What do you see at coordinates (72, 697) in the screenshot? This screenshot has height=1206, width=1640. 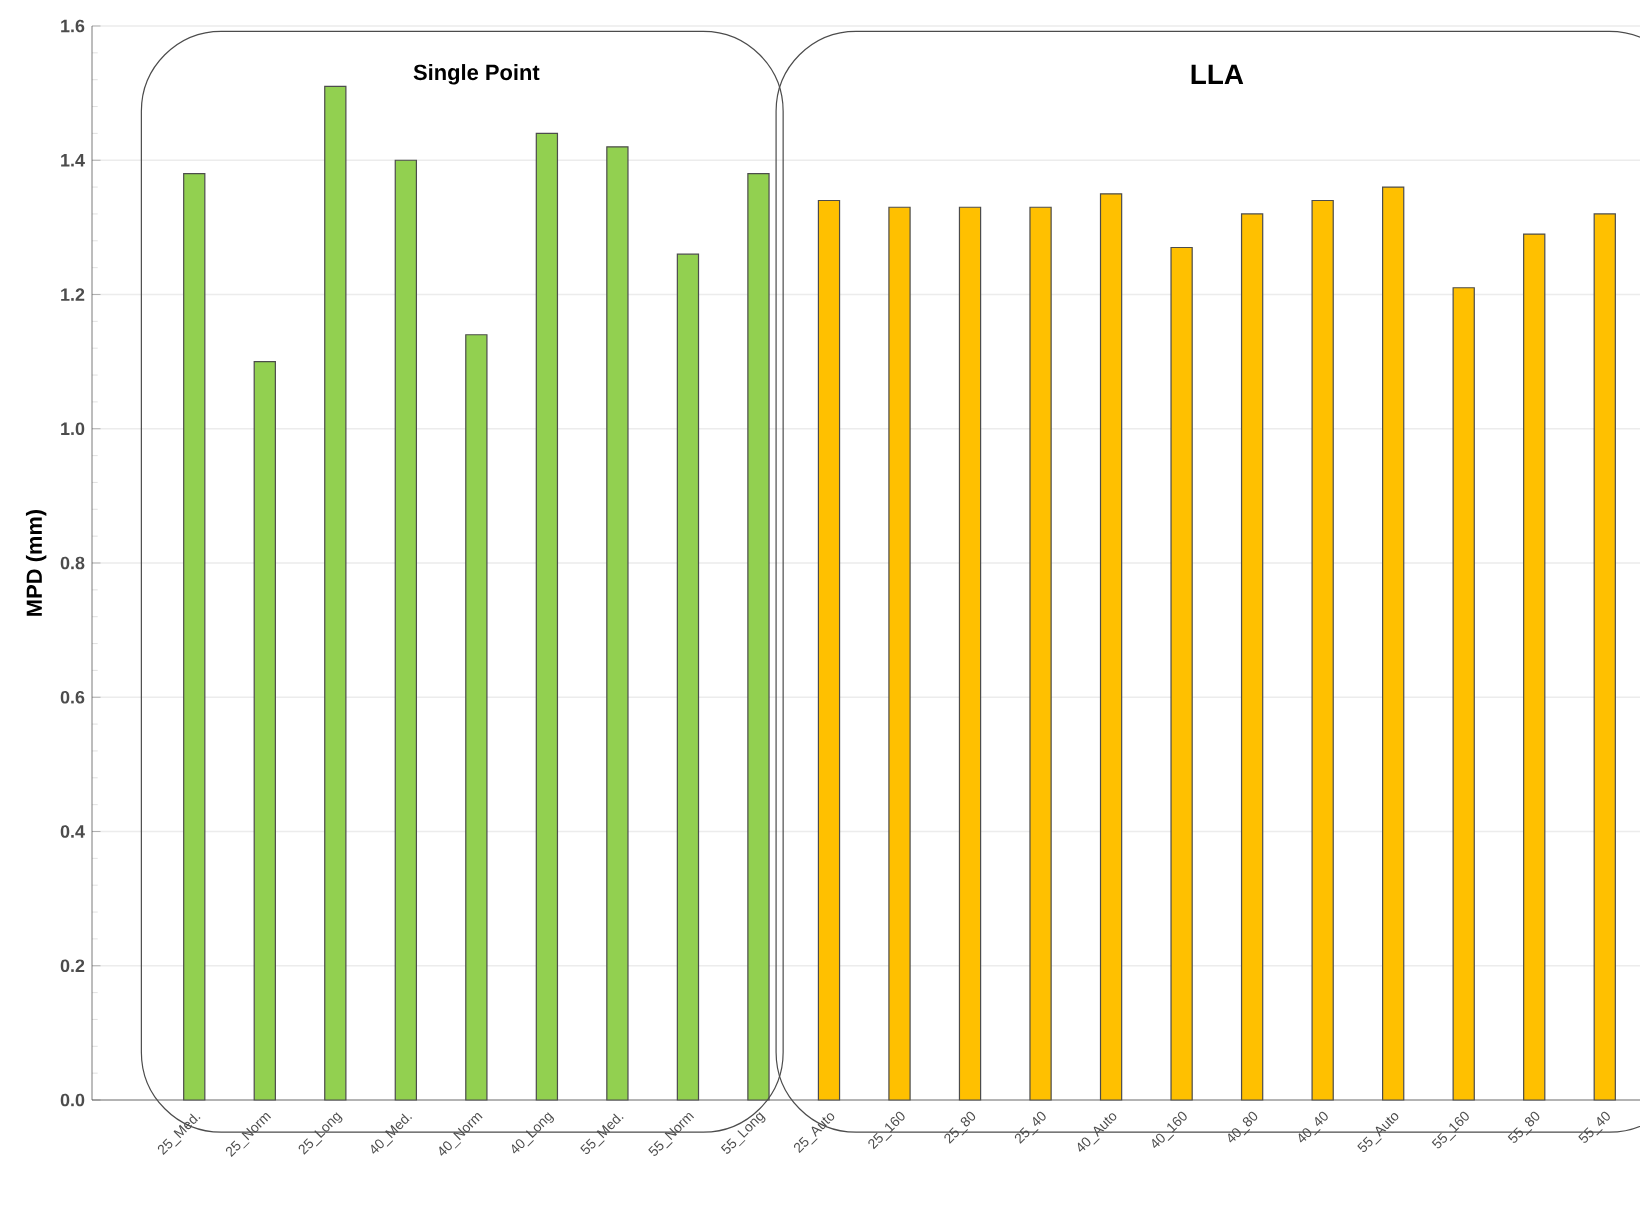 I see `y-tick-label: 0.6` at bounding box center [72, 697].